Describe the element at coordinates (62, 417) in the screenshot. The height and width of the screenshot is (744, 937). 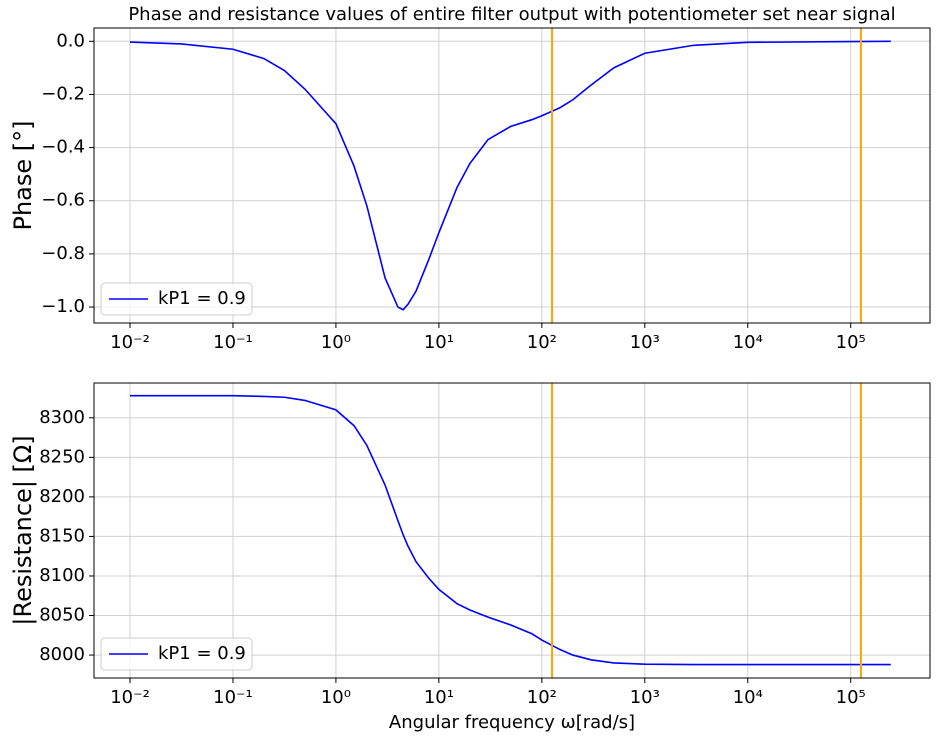
I see `y-tick-label: 8300` at that location.